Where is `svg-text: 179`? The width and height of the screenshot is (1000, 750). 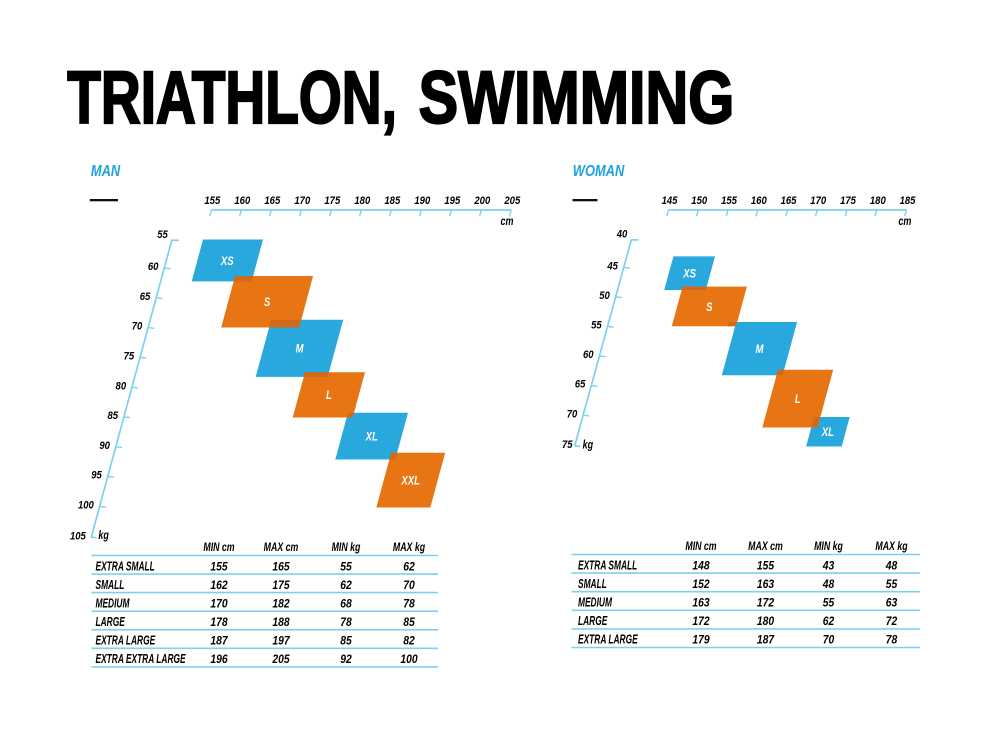
svg-text: 179 is located at coordinates (701, 640).